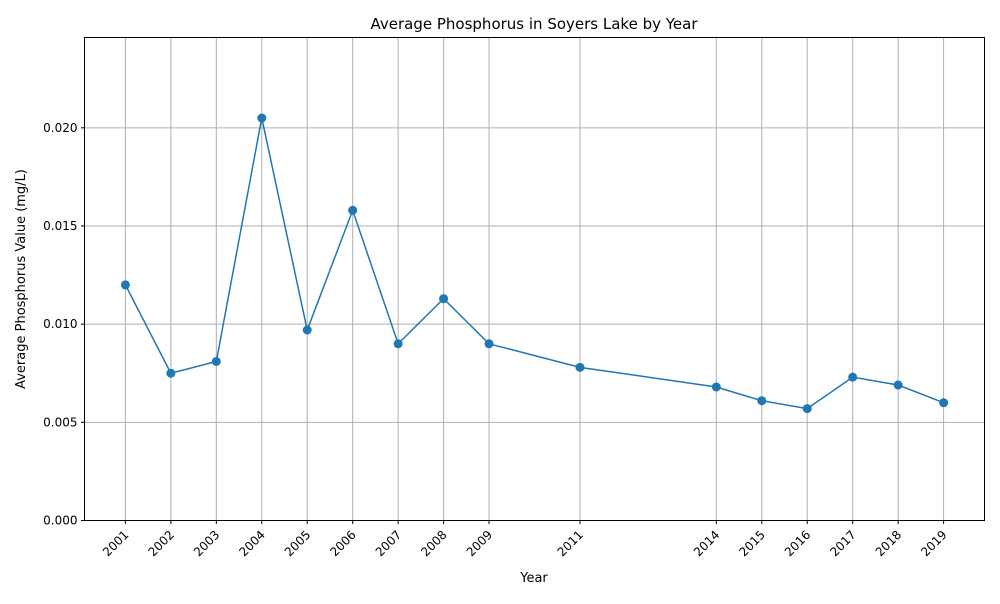 The width and height of the screenshot is (1000, 604). I want to click on x-tick-label: 2011, so click(570, 543).